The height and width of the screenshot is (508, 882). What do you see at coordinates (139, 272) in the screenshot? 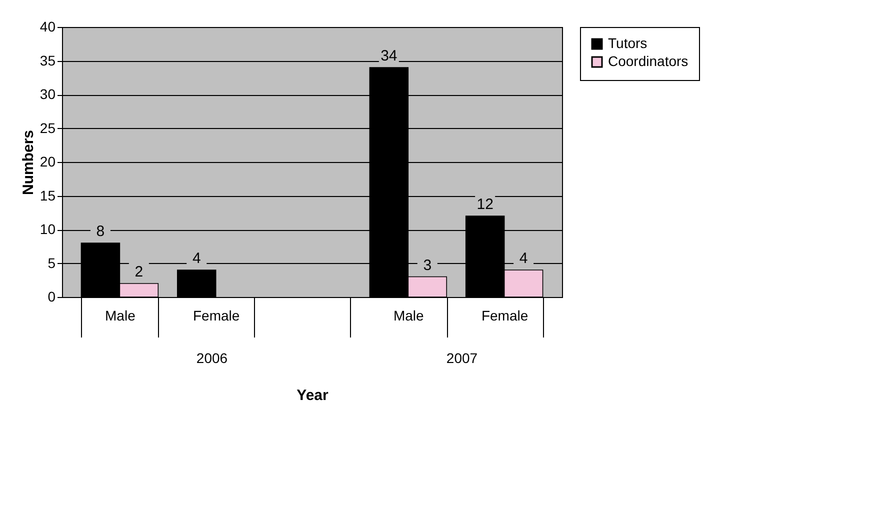
I see `data-label: 2` at bounding box center [139, 272].